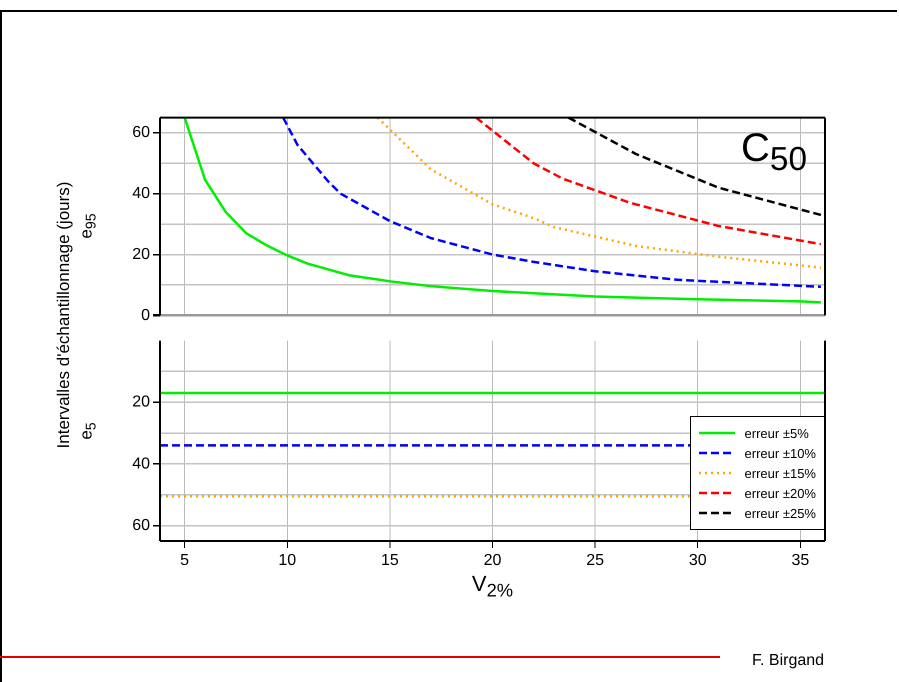 The height and width of the screenshot is (682, 899). Describe the element at coordinates (774, 152) in the screenshot. I see `annotation: C$_{50}$` at that location.